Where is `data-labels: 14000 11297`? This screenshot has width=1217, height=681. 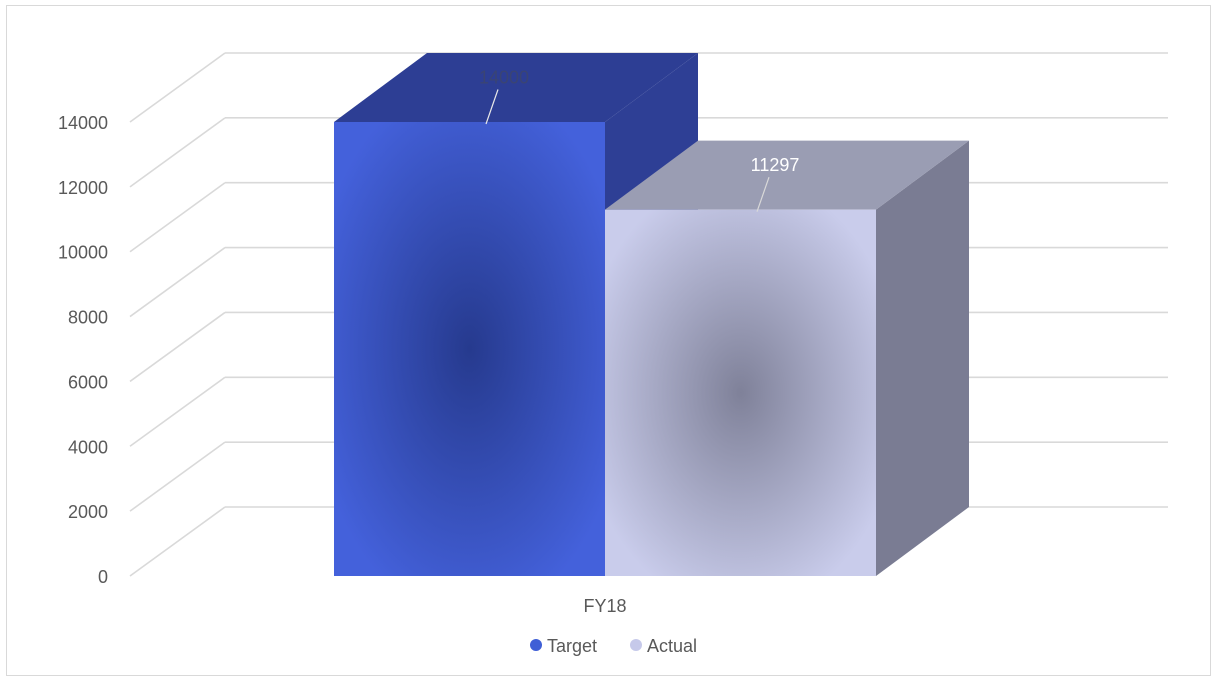
data-labels: 14000 11297 is located at coordinates (639, 140).